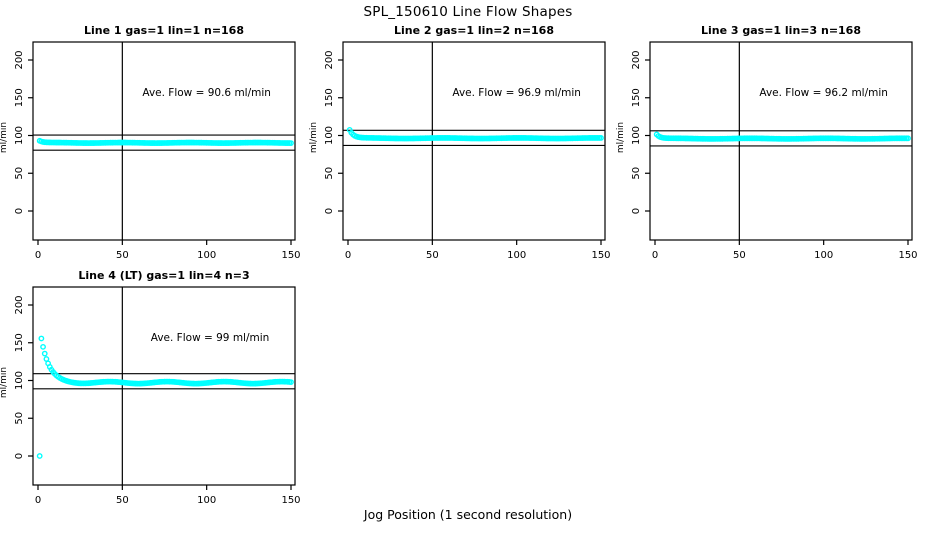 This screenshot has width=936, height=540. What do you see at coordinates (210, 338) in the screenshot?
I see `ave-flow-annotation: Ave. Flow = 99 ml/min` at bounding box center [210, 338].